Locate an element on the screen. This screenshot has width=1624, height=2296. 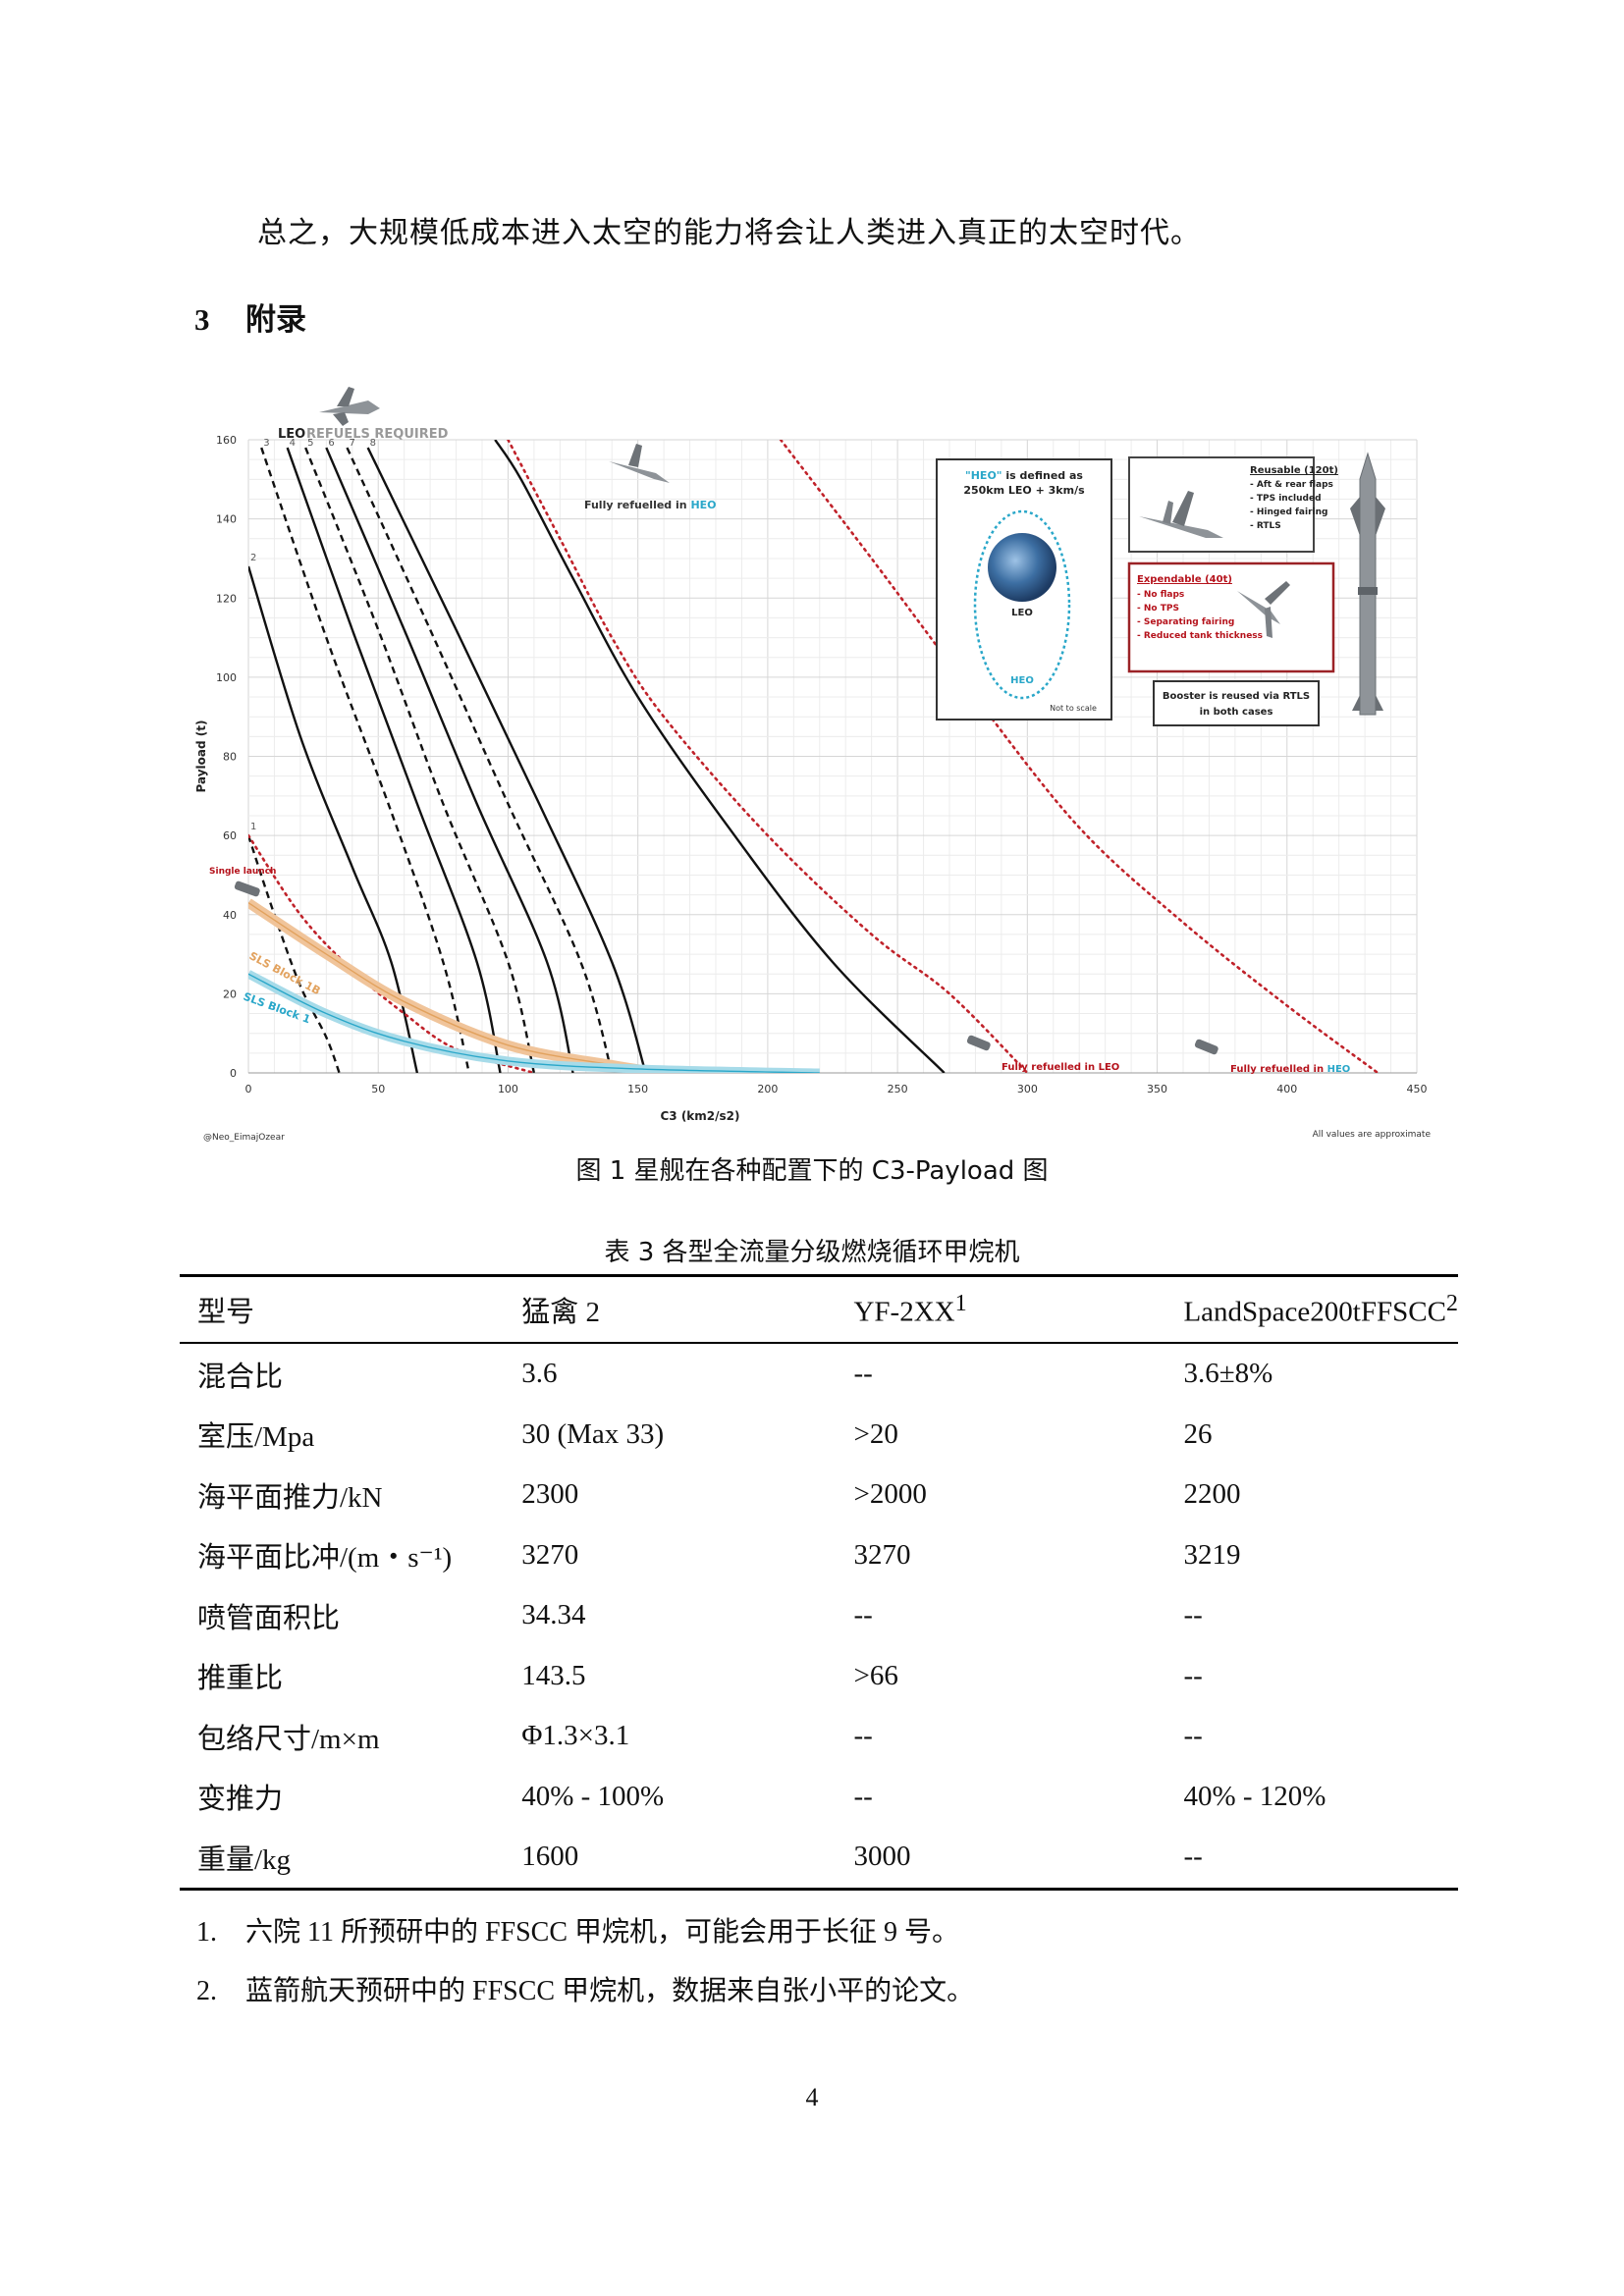
refuels-required-label: REFUELS REQUIRED is located at coordinates (377, 435).